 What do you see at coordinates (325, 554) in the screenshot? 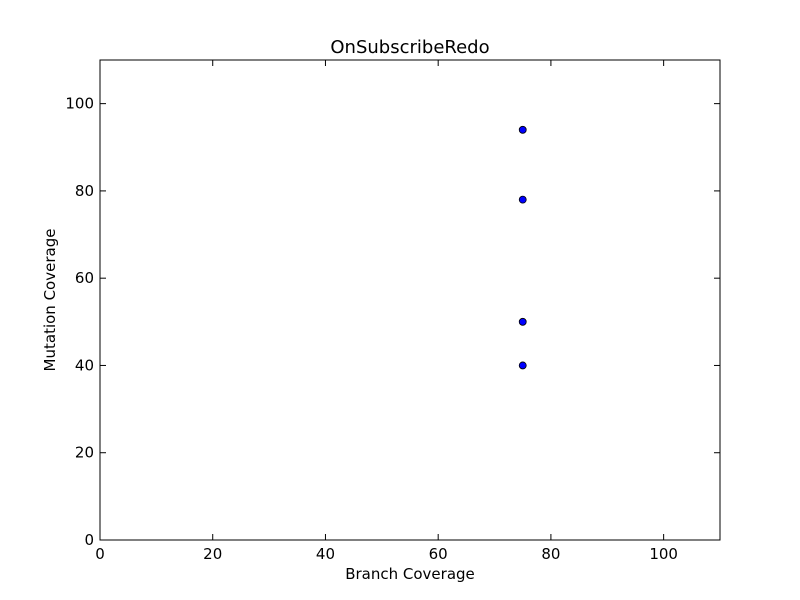
I see `x-tick-label: 40` at bounding box center [325, 554].